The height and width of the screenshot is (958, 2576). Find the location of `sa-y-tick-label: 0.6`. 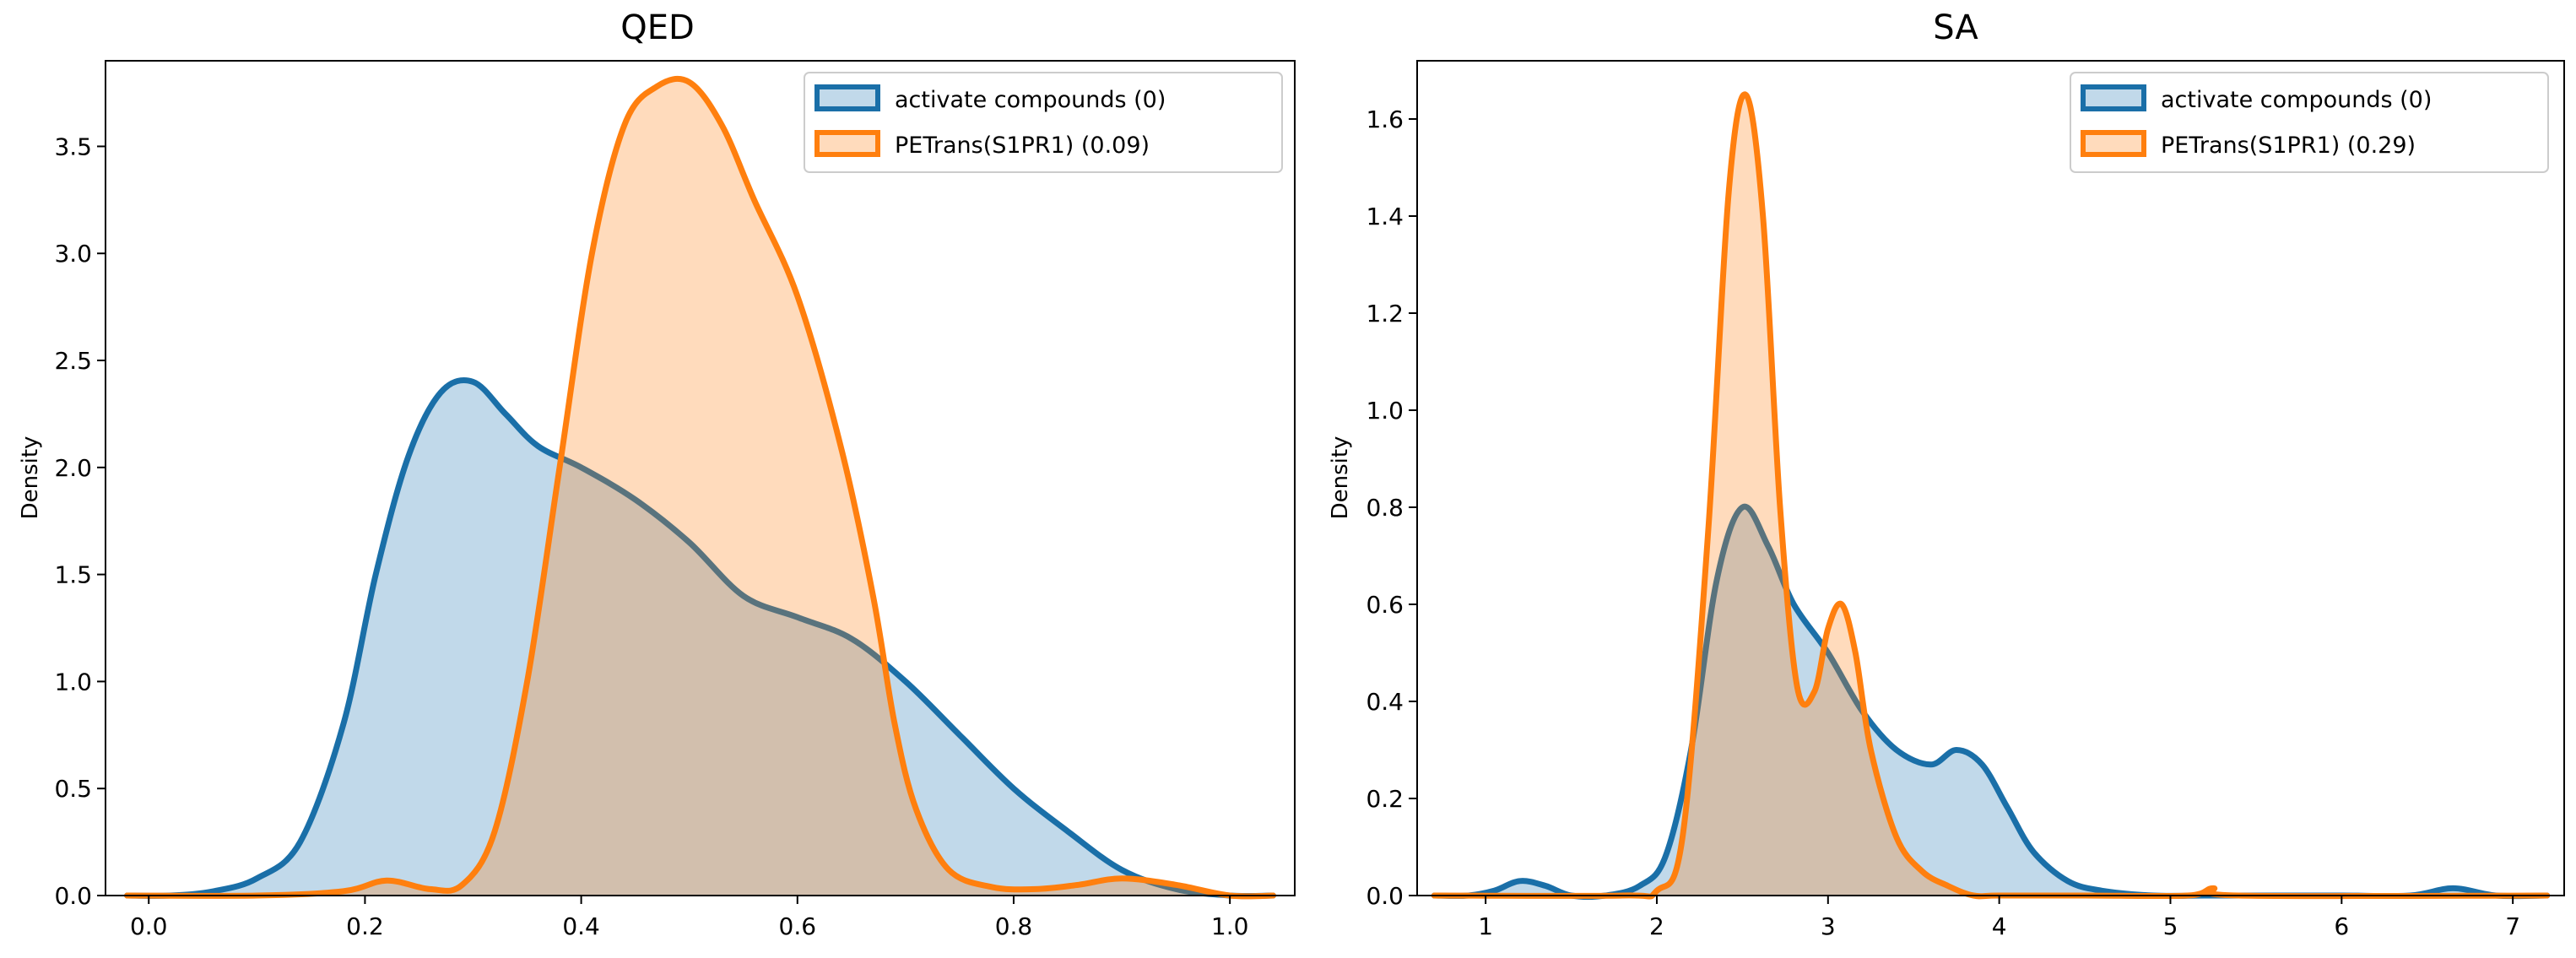

sa-y-tick-label: 0.6 is located at coordinates (1385, 605).